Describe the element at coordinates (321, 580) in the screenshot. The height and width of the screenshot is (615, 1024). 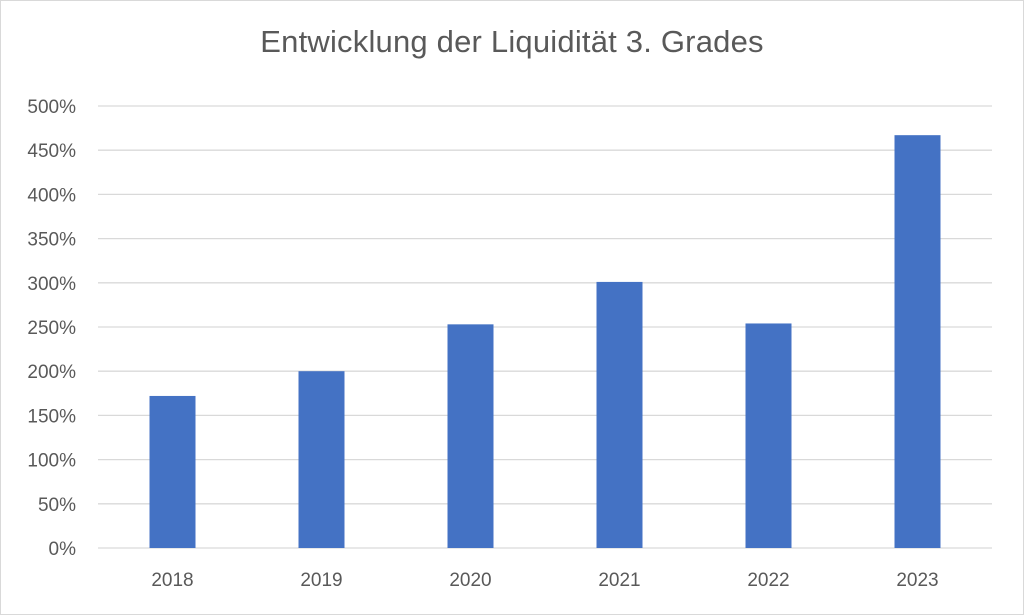
I see `x-tick-label: 2019` at that location.